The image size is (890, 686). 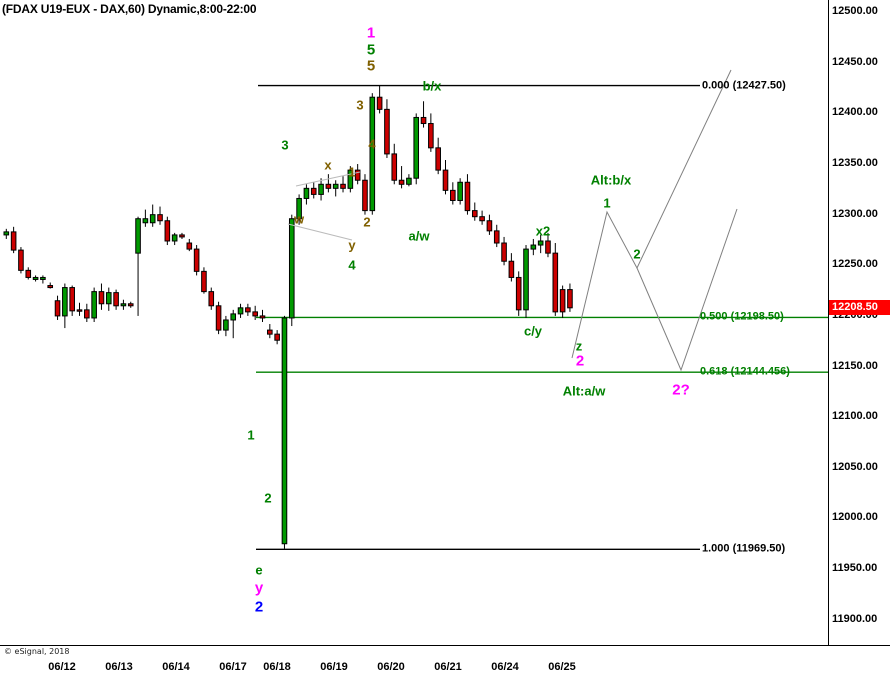 What do you see at coordinates (371, 66) in the screenshot?
I see `wave-label: 5` at bounding box center [371, 66].